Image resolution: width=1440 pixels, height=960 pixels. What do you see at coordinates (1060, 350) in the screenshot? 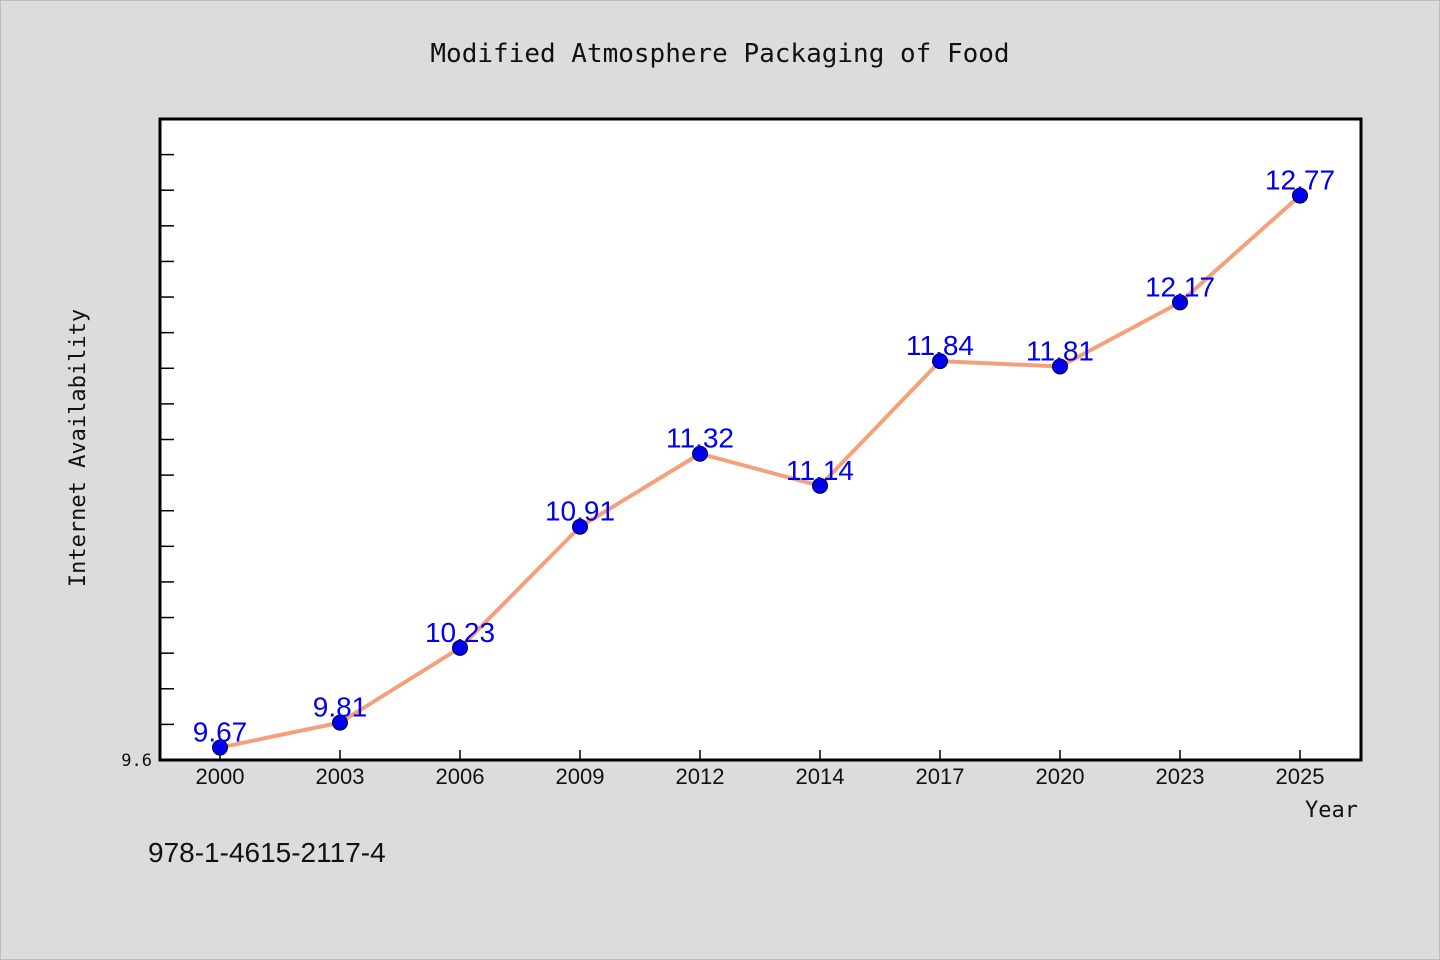
I see `data-label: 11.81` at bounding box center [1060, 350].